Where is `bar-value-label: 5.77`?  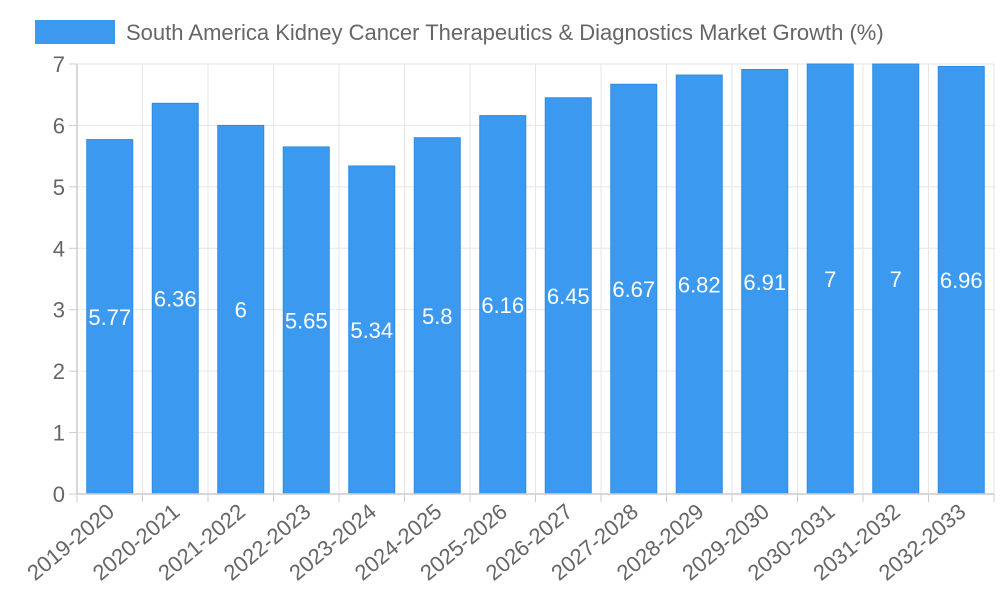 bar-value-label: 5.77 is located at coordinates (109, 317).